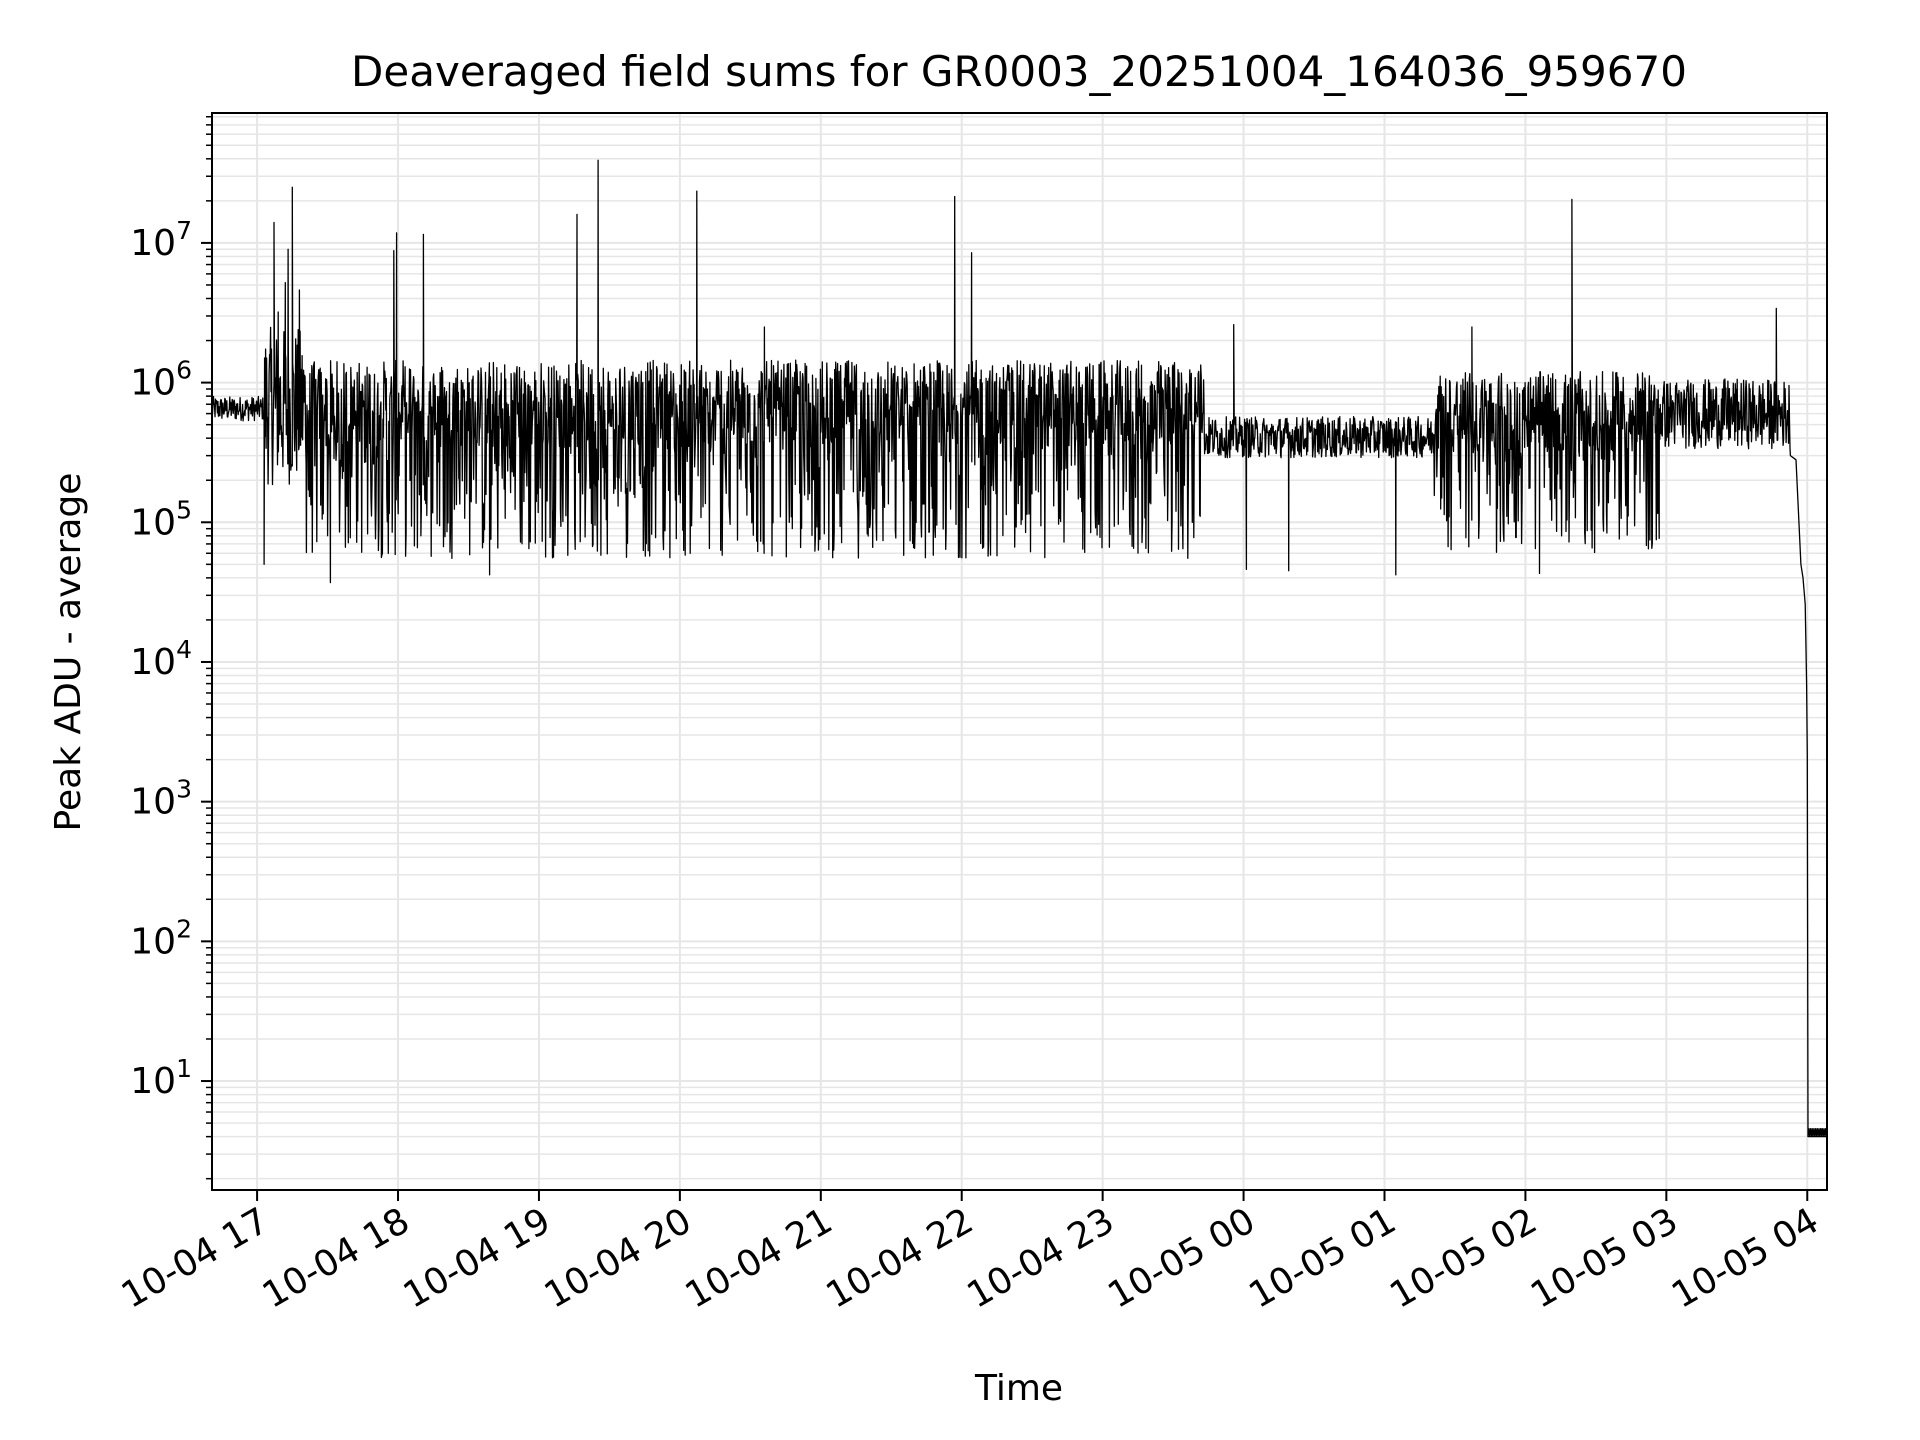 This screenshot has width=1920, height=1440. Describe the element at coordinates (68, 652) in the screenshot. I see `y-axis-label: Peak ADU - average` at that location.